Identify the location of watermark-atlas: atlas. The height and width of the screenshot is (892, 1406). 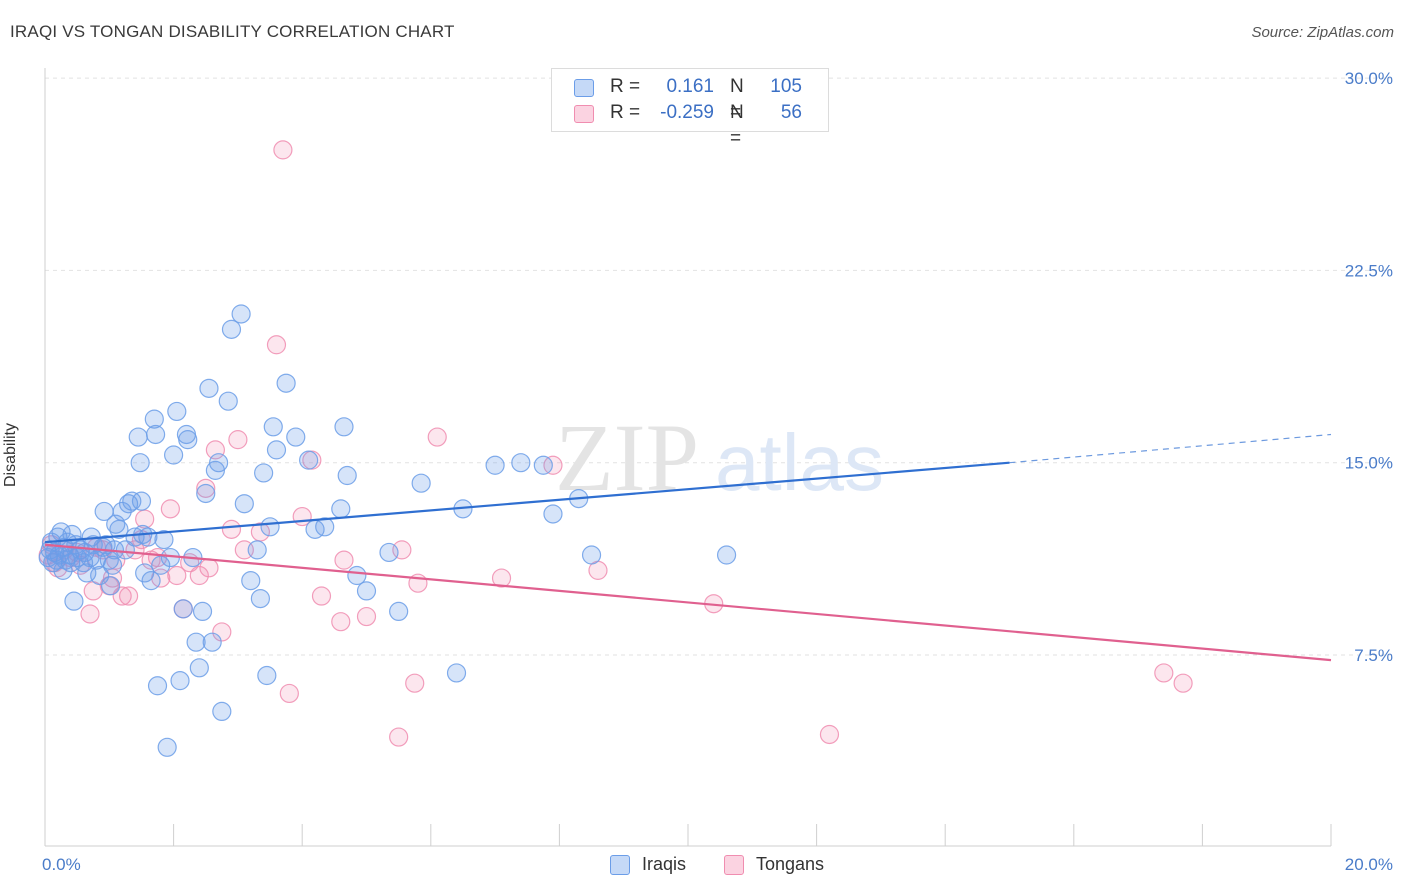
(799, 462).